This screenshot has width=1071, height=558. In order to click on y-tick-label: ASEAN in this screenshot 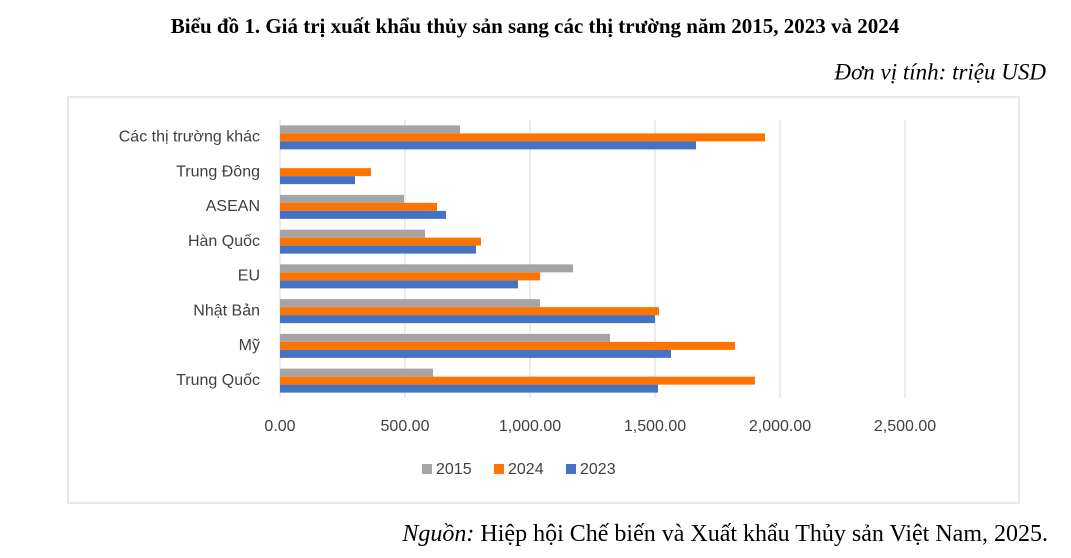, I will do `click(233, 206)`.